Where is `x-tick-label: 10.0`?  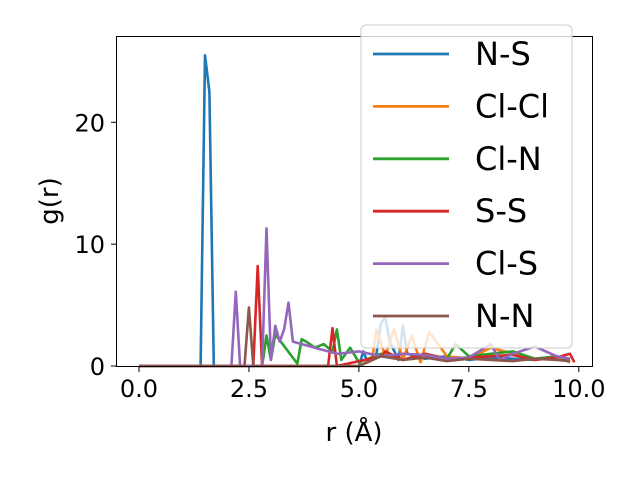
x-tick-label: 10.0 is located at coordinates (578, 389).